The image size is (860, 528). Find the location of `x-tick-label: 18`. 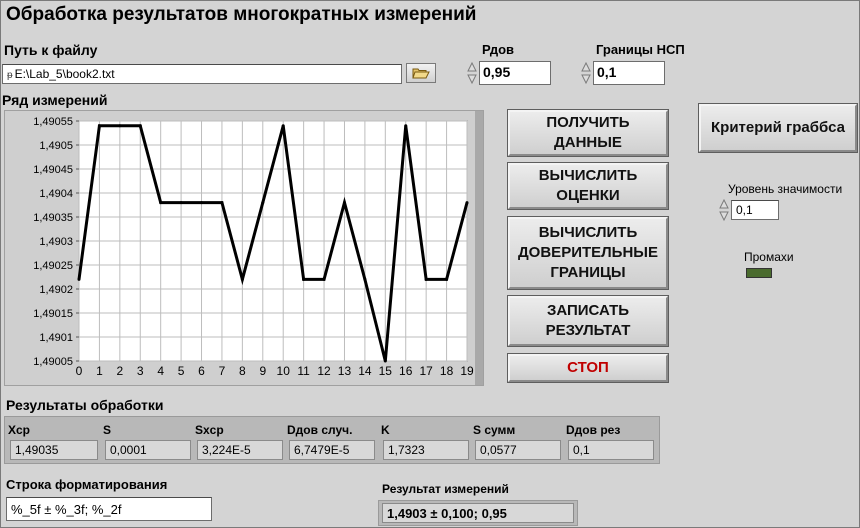

x-tick-label: 18 is located at coordinates (447, 371).